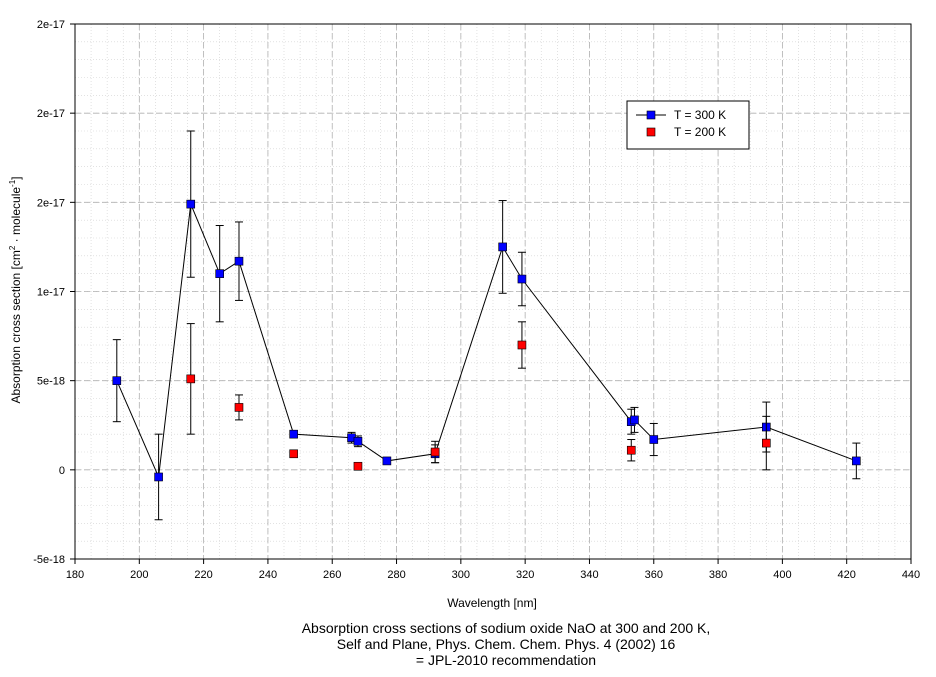 This screenshot has width=936, height=677. I want to click on y-axis-title-mid: · molecule, so click(16, 216).